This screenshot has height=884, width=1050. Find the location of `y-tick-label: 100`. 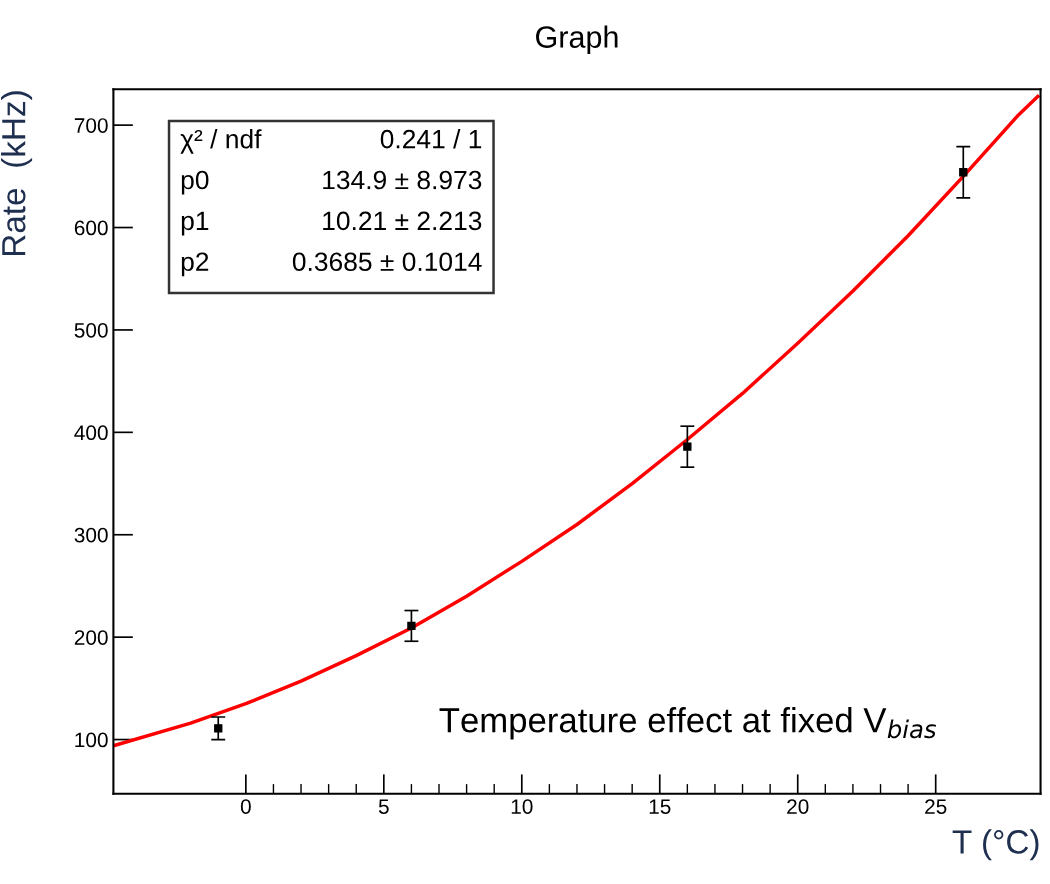

y-tick-label: 100 is located at coordinates (91, 740).